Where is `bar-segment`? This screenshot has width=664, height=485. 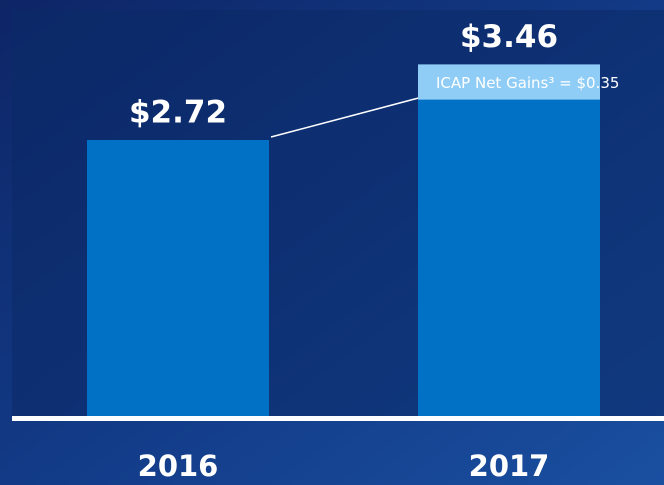
bar-segment is located at coordinates (509, 82).